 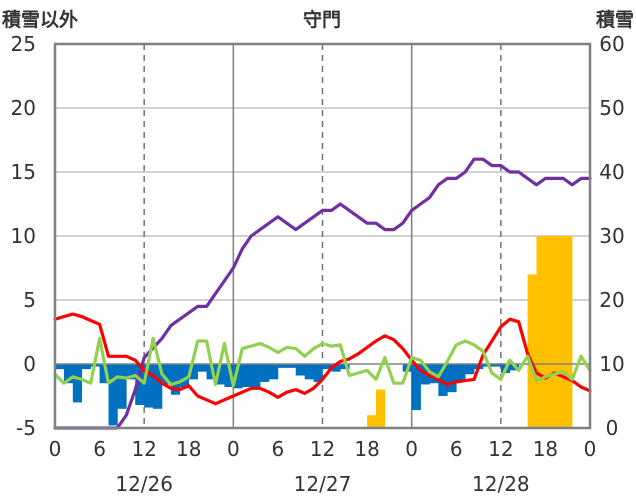 I want to click on x-tick-label-0: 0, so click(x=55, y=449).